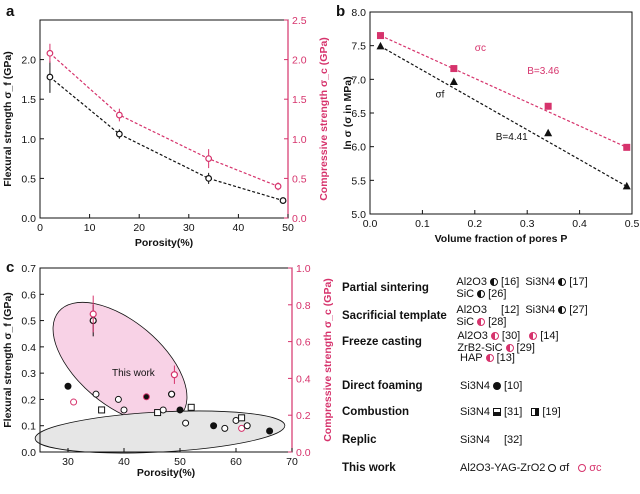 The image size is (640, 494). I want to click on x-tick-label-c: 60, so click(236, 462).